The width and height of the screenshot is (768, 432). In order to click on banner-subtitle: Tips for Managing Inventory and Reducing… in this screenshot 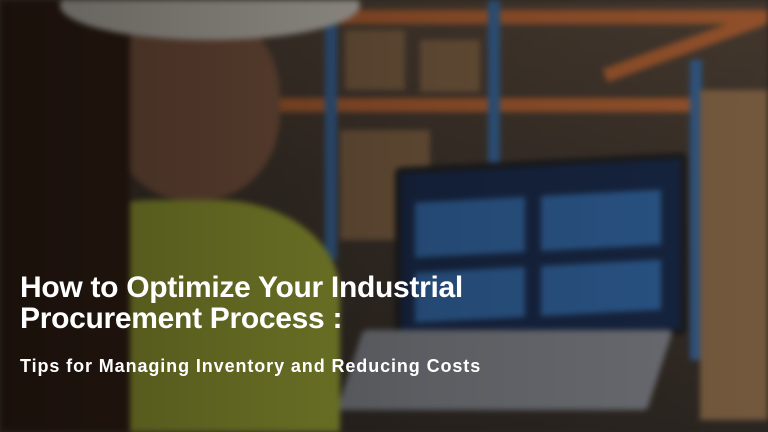, I will do `click(251, 366)`.